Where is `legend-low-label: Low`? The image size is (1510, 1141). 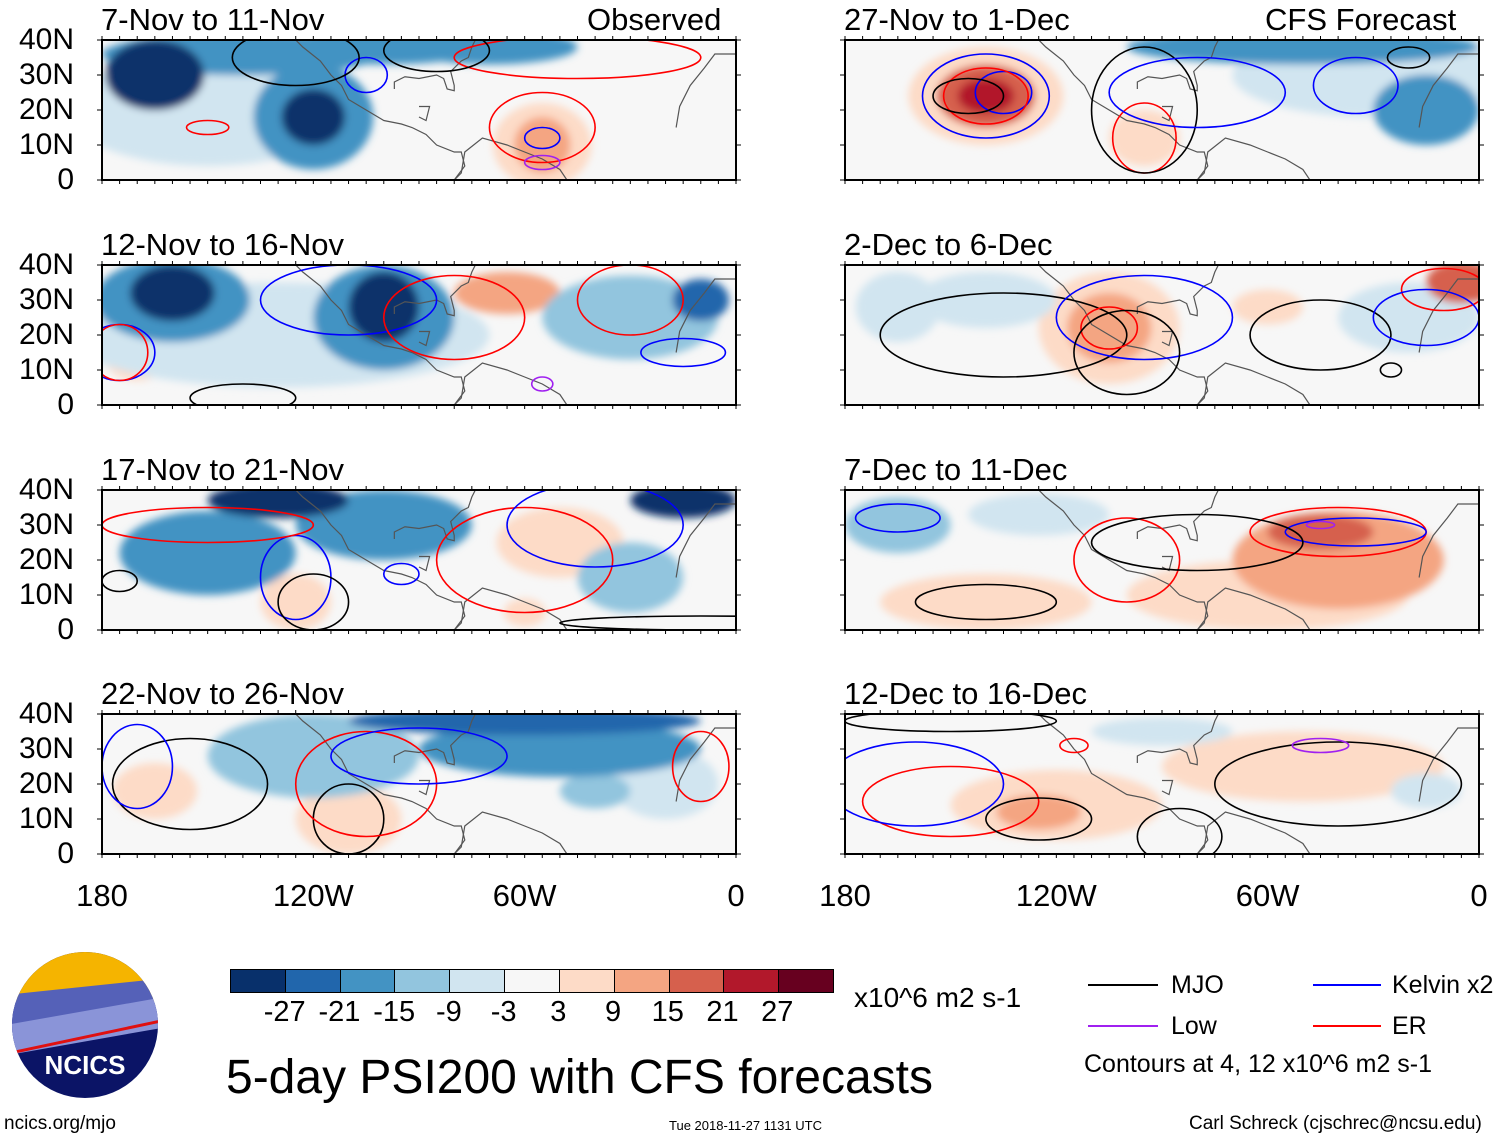
legend-low-label: Low is located at coordinates (1194, 1026).